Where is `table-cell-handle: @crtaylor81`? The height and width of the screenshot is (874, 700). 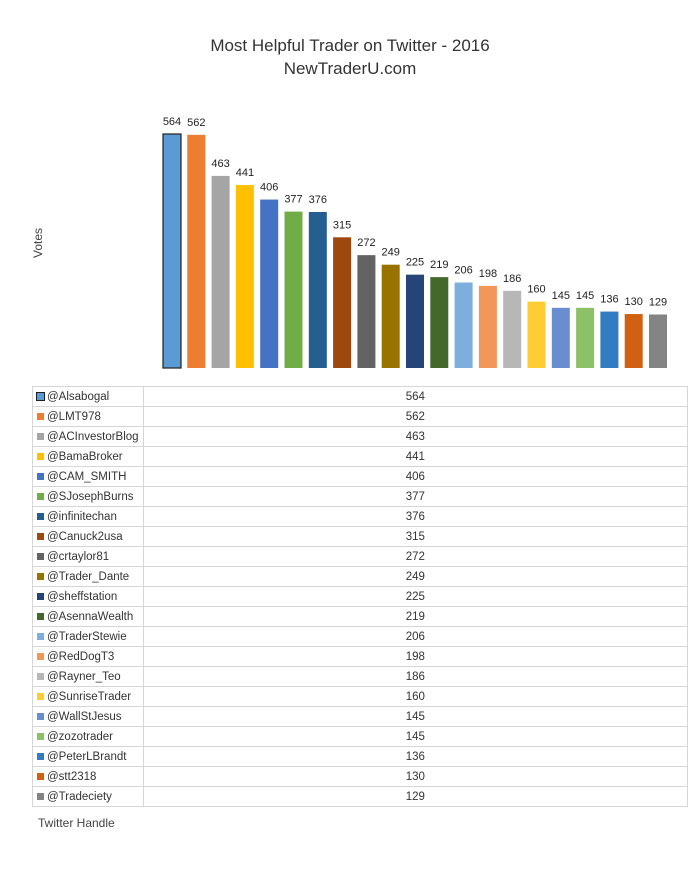
table-cell-handle: @crtaylor81 is located at coordinates (88, 556).